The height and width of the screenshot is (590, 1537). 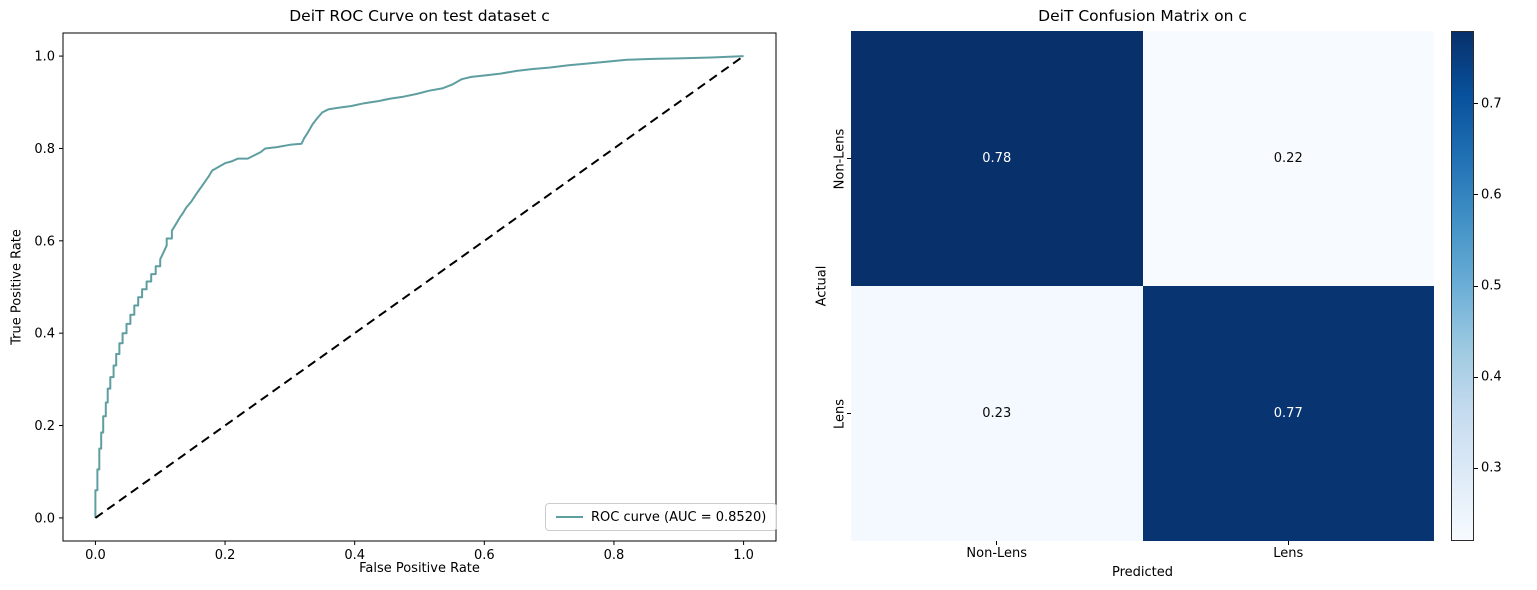 I want to click on cm-cell-lens-lens: 0.77, so click(x=1288, y=413).